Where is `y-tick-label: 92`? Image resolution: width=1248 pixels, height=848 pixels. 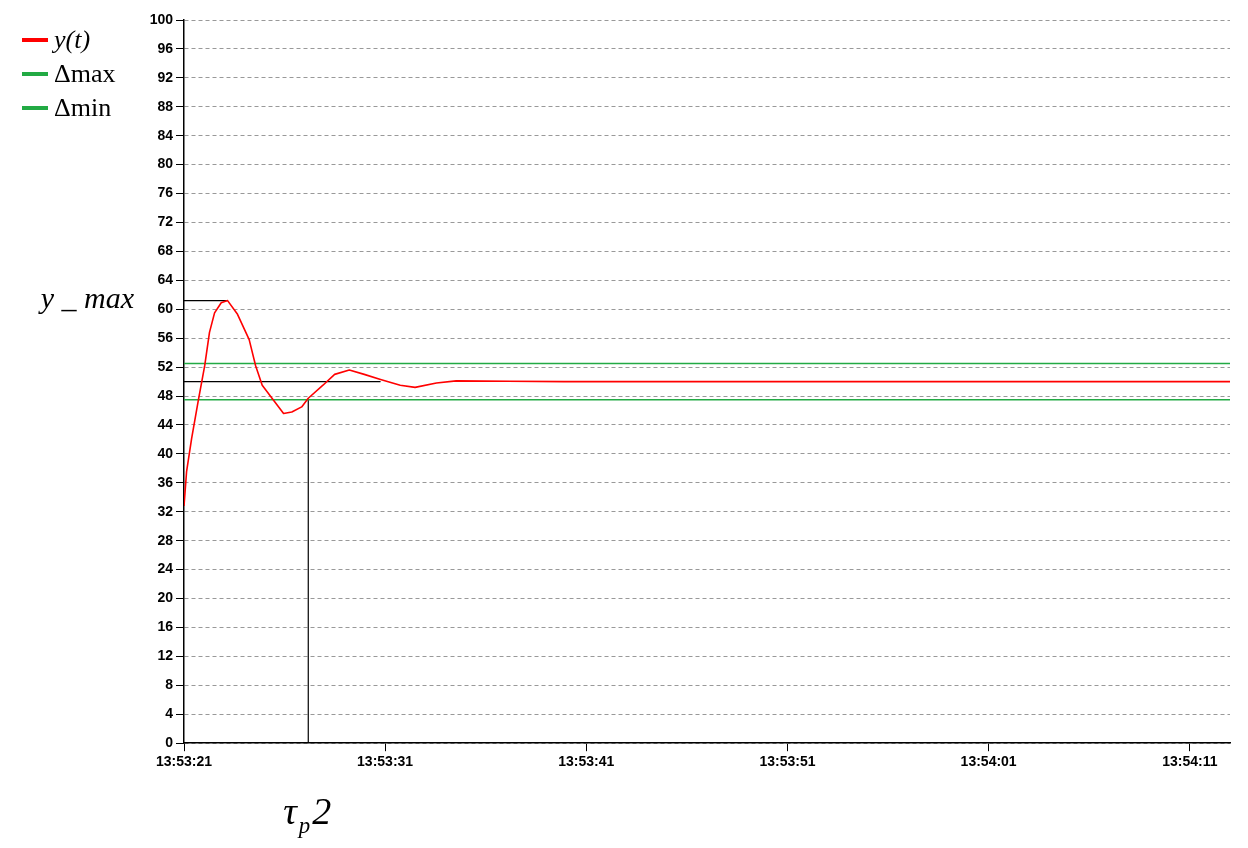
y-tick-label: 92 is located at coordinates (165, 76).